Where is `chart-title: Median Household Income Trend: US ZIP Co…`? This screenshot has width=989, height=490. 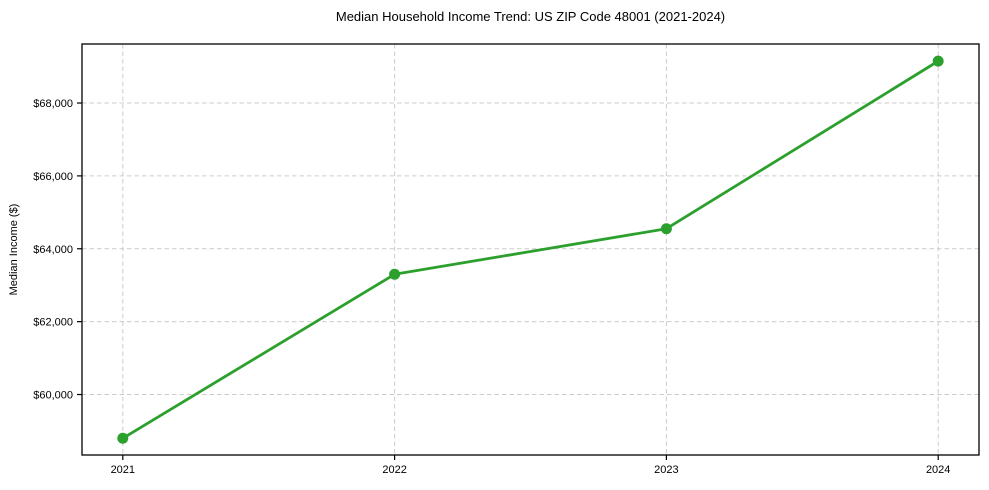
chart-title: Median Household Income Trend: US ZIP Co… is located at coordinates (530, 16).